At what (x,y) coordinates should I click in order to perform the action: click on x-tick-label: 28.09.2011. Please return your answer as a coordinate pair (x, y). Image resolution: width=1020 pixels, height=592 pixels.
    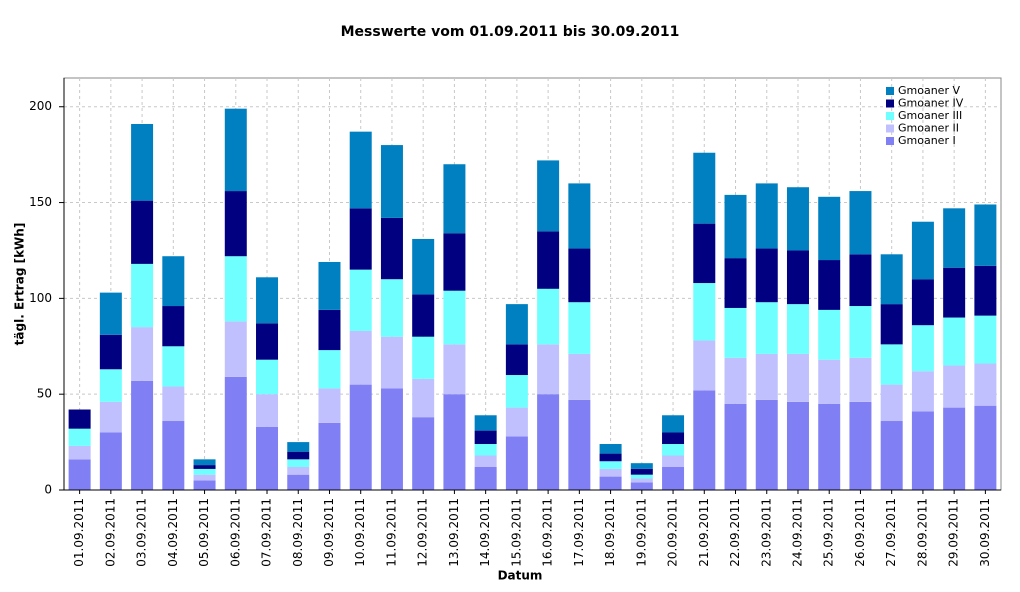
    Looking at the image, I should click on (922, 532).